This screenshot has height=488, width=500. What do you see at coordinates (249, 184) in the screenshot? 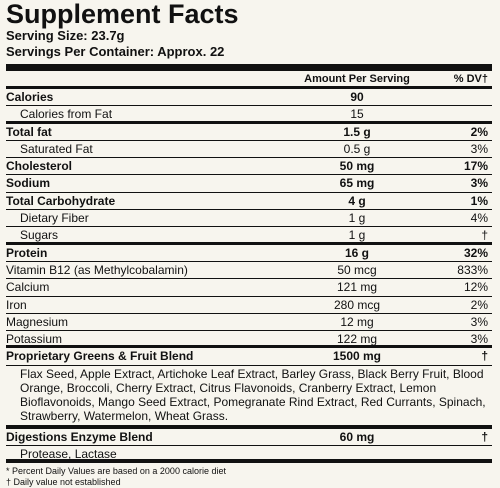
I see `nutrient-row: Sodium 65 mg 3%` at bounding box center [249, 184].